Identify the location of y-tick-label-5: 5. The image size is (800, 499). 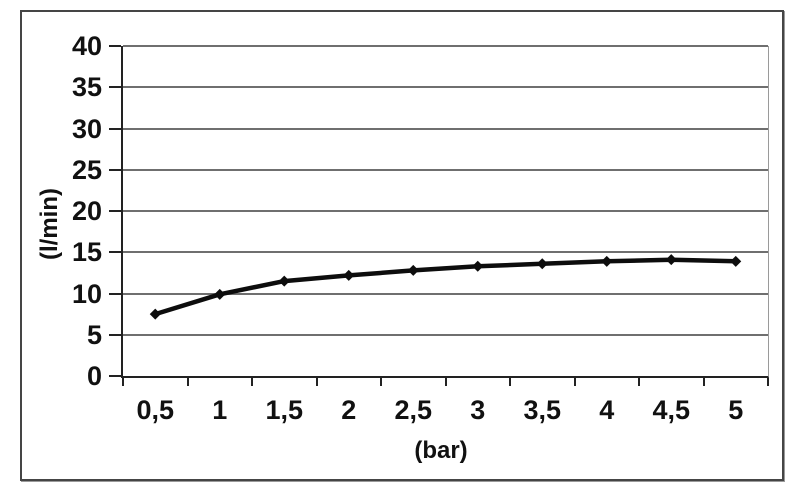
(94, 334).